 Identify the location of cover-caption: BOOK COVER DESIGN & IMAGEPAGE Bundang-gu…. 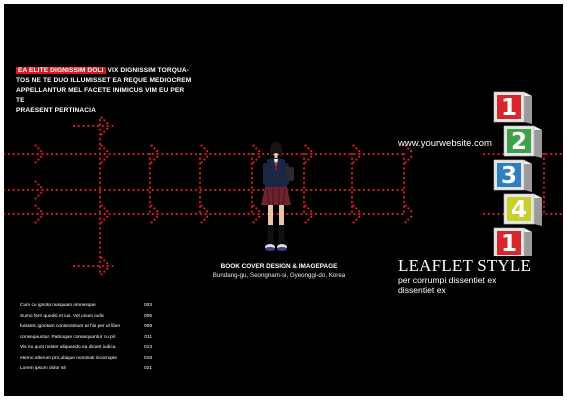
(279, 271).